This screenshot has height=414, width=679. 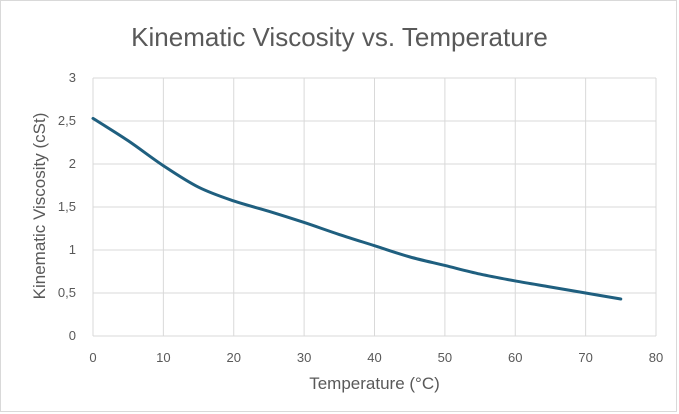 I want to click on y-tick-label: 0, so click(x=72, y=335).